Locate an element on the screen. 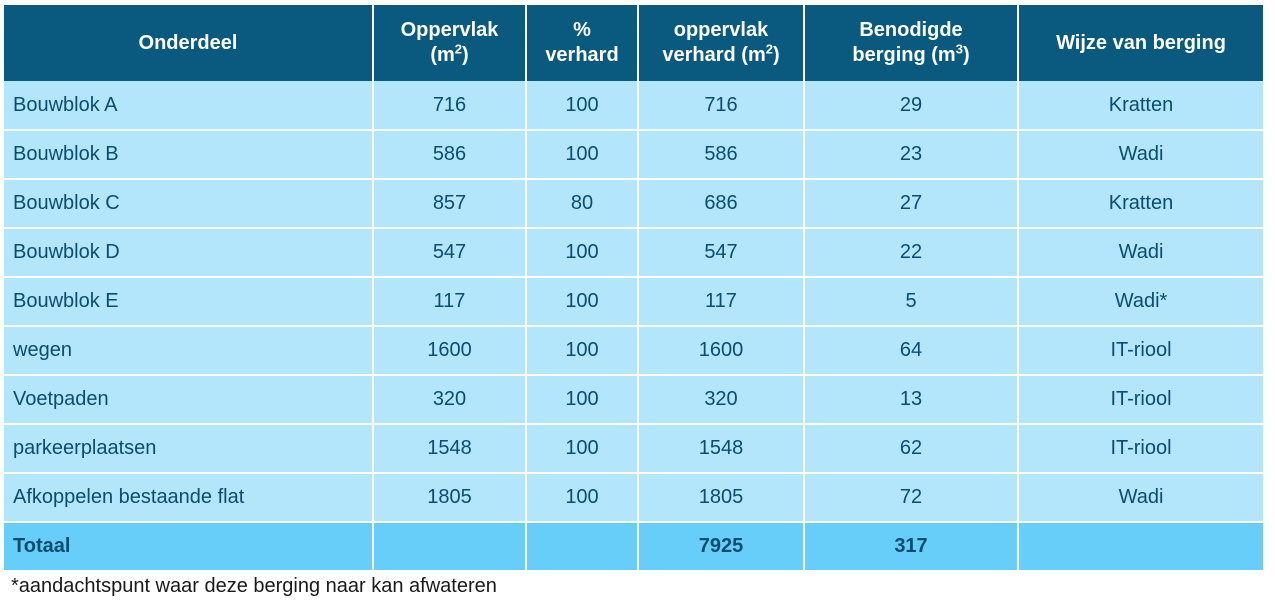 The height and width of the screenshot is (607, 1275). cell-oppervlak-verhard: 716 is located at coordinates (721, 106).